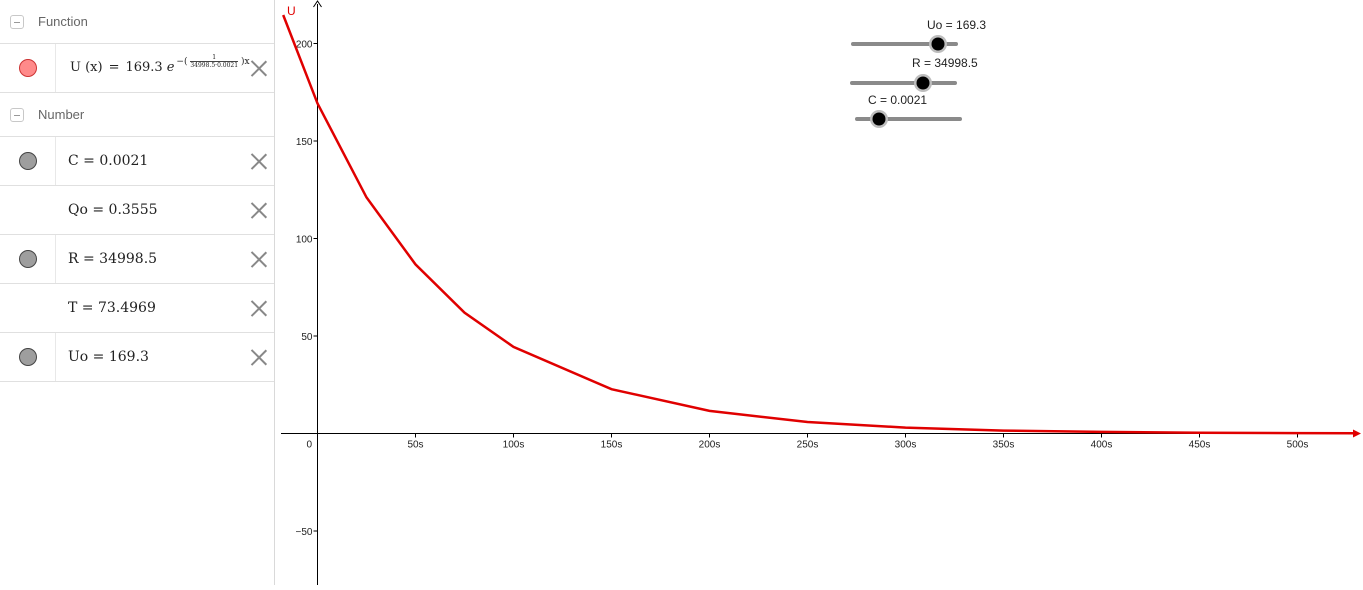 This screenshot has width=1363, height=590. What do you see at coordinates (1102, 445) in the screenshot?
I see `x-tick-label: 400s` at bounding box center [1102, 445].